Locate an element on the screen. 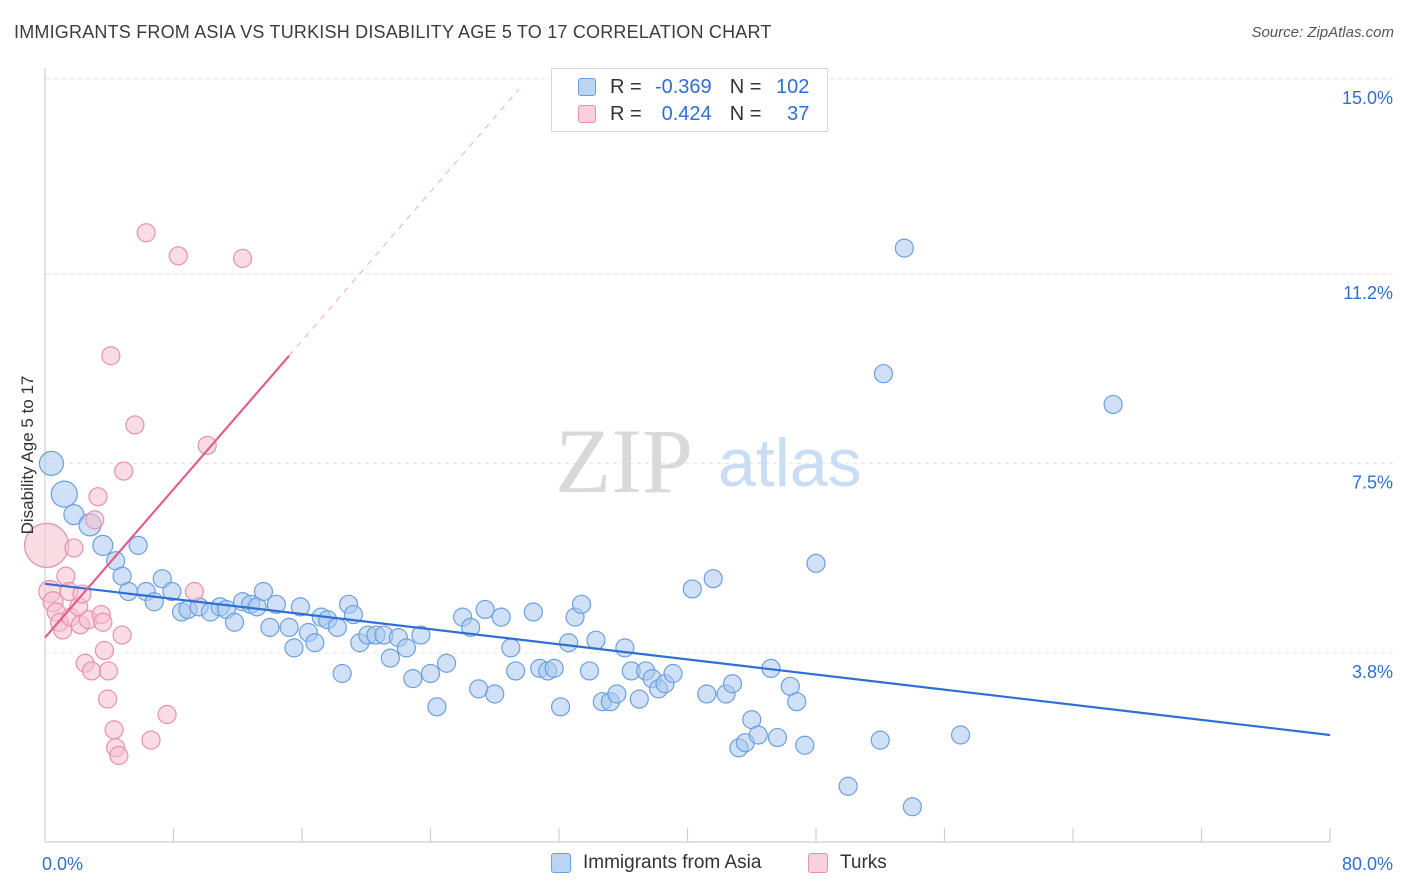  watermark: ZIP atlas is located at coordinates (708, 461).